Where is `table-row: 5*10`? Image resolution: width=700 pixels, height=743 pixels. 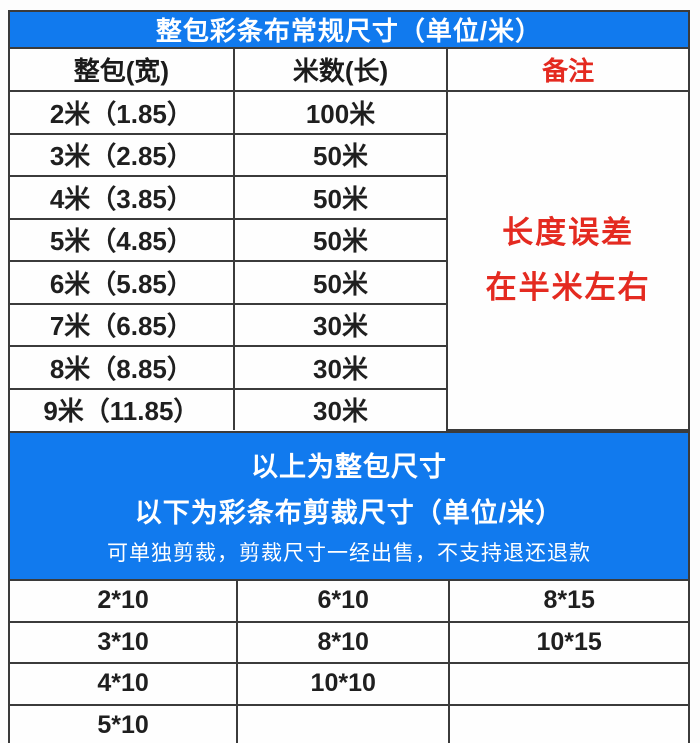
table-row: 5*10 is located at coordinates (349, 723).